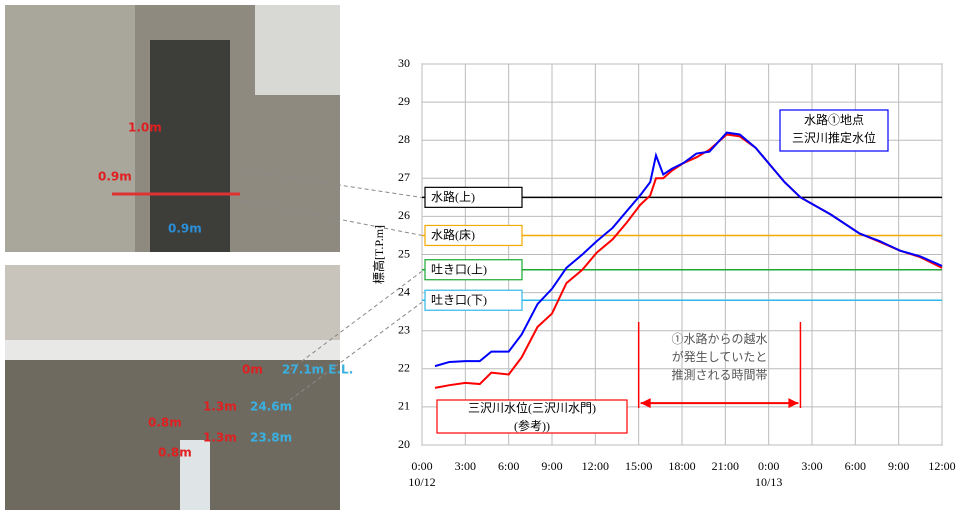 The image size is (962, 517). I want to click on connectors, so click(332, 285).